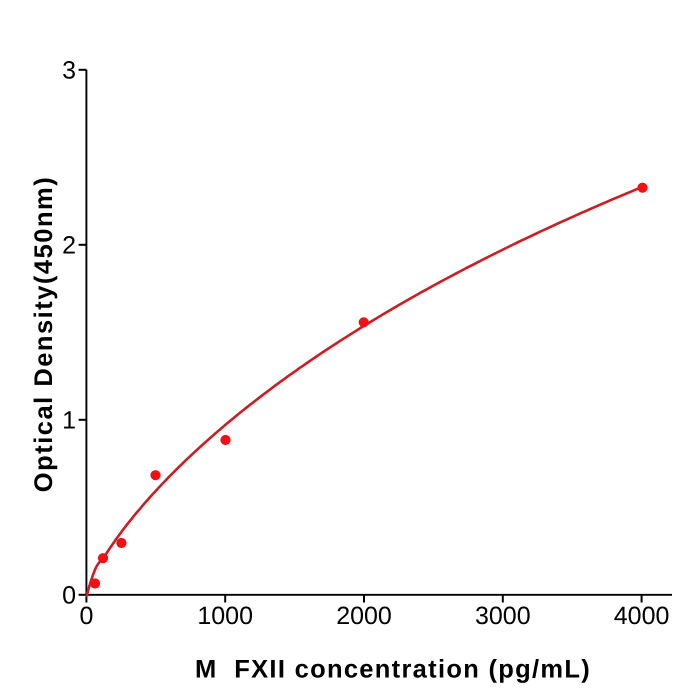 This screenshot has height=700, width=700. Describe the element at coordinates (44, 334) in the screenshot. I see `svg-text: Optical Density(450nm)` at that location.